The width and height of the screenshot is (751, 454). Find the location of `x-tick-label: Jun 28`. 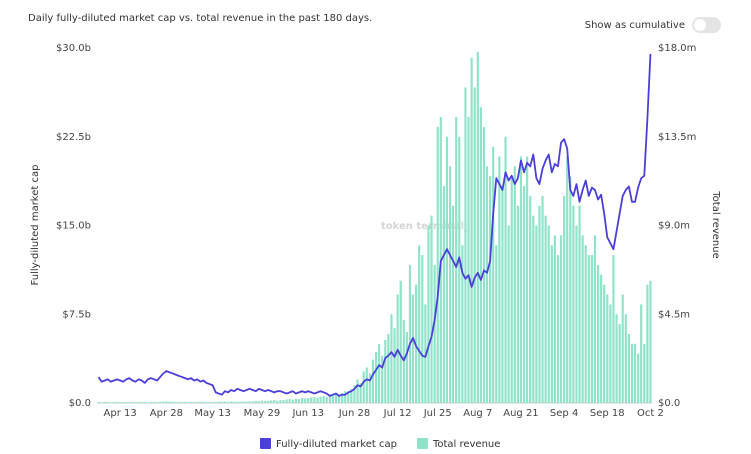

x-tick-label: Jun 28 is located at coordinates (354, 413).